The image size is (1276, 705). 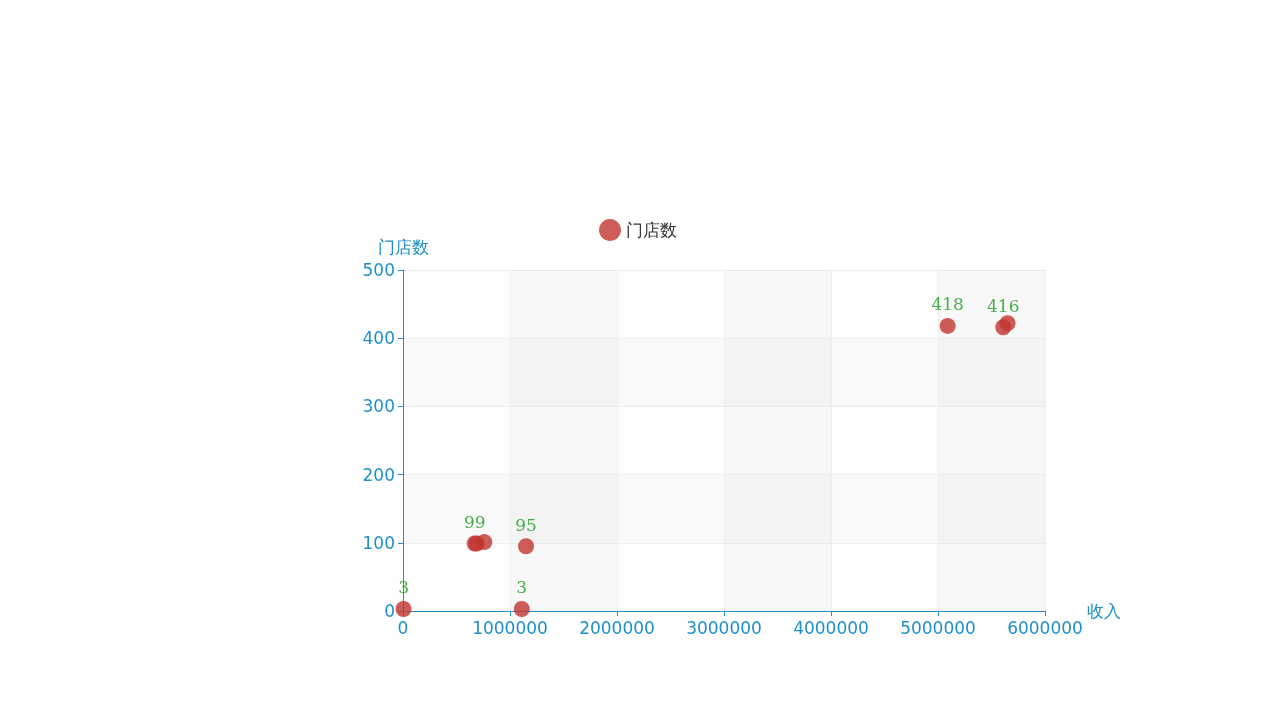 What do you see at coordinates (1103, 611) in the screenshot?
I see `x-axis-title: 收入` at bounding box center [1103, 611].